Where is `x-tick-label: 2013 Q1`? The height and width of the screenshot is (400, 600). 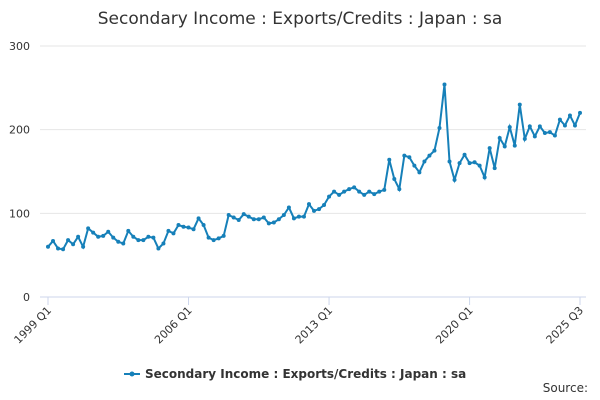
x-tick-label: 2013 Q1 is located at coordinates (314, 325).